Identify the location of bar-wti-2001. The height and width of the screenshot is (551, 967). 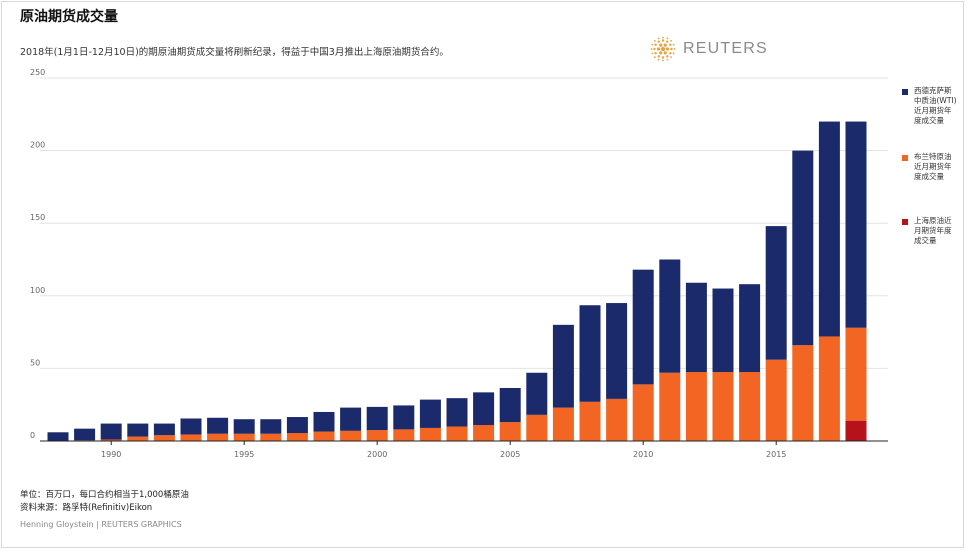
(404, 417).